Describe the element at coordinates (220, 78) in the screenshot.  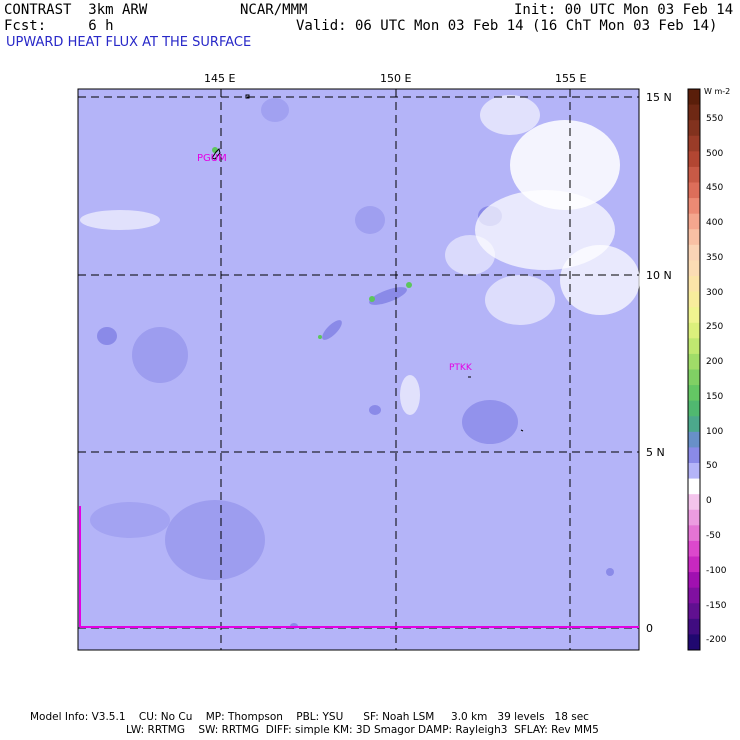
I see `lon-label-145: 145 E` at that location.